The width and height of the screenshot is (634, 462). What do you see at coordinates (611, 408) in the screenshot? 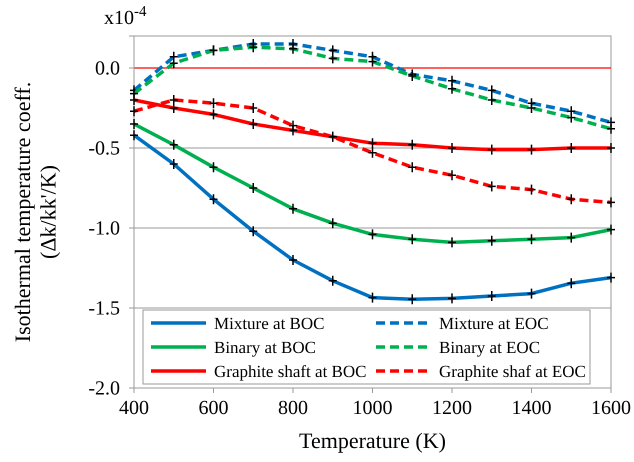
I see `x-tick-label: 1600` at bounding box center [611, 408].